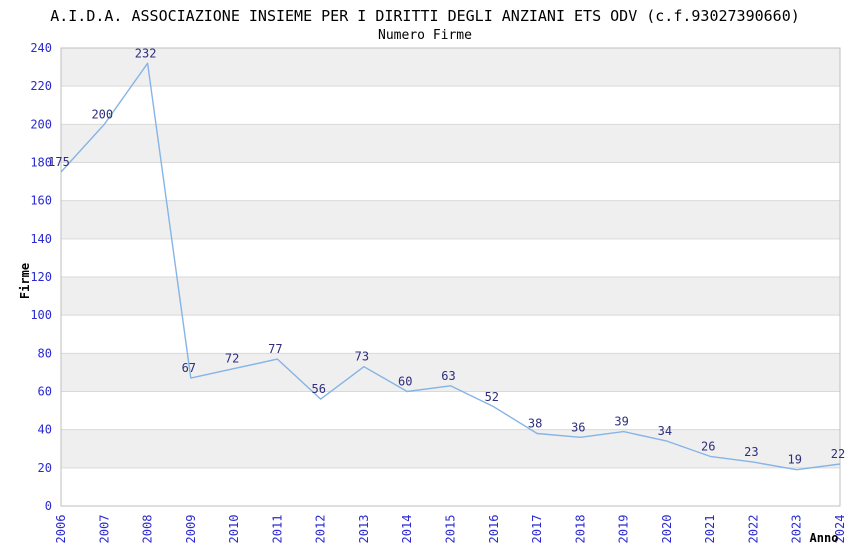 This screenshot has width=850, height=550. What do you see at coordinates (751, 452) in the screenshot?
I see `point-label: 23` at bounding box center [751, 452].